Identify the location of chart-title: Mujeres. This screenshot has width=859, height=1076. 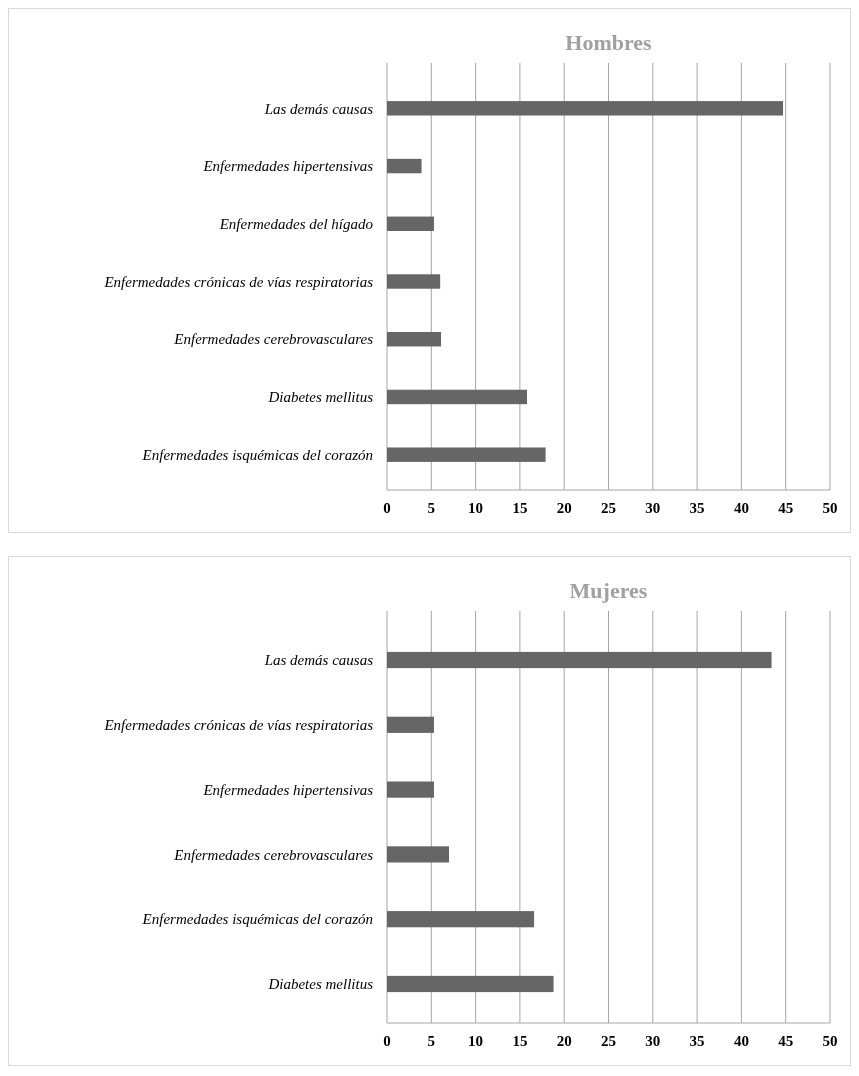
(608, 590).